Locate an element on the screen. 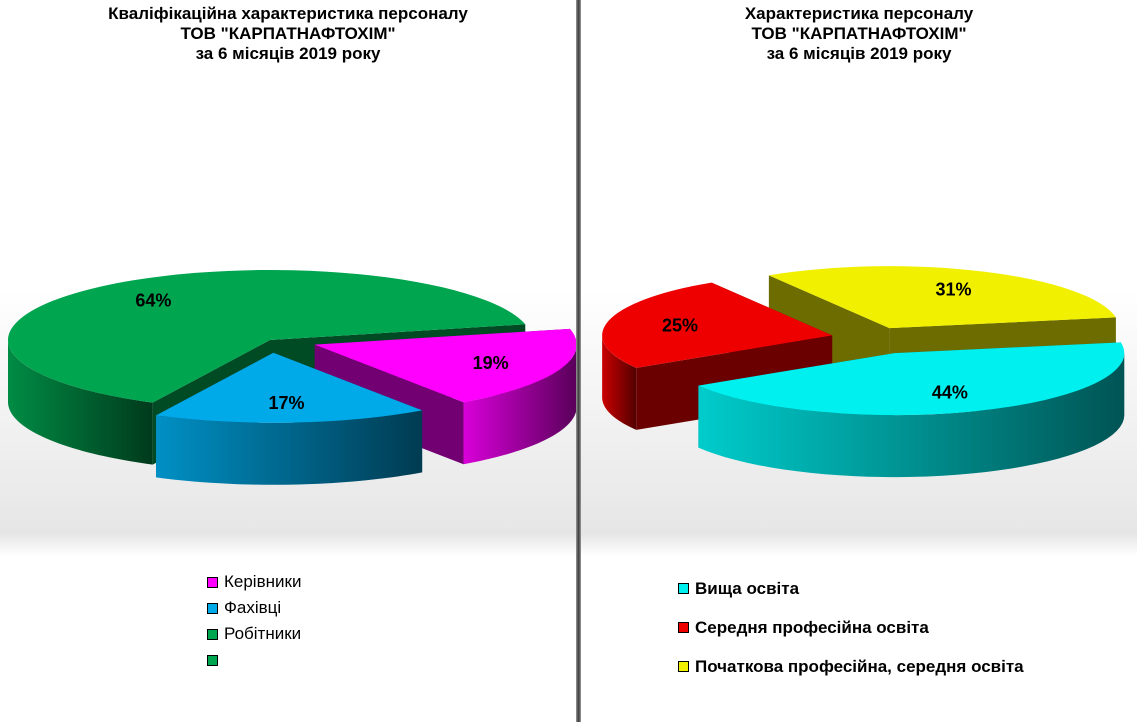 This screenshot has width=1137, height=722. legend-label: Початкова професійна, середня освіта is located at coordinates (859, 666).